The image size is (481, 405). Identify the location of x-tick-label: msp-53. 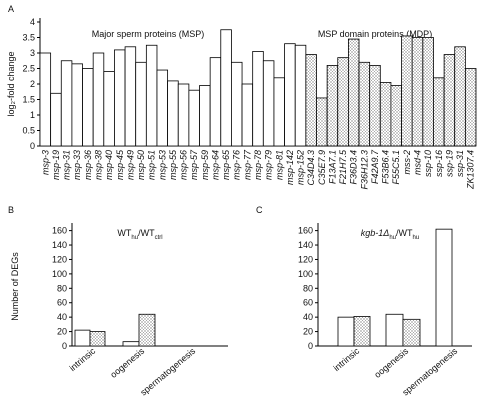
(162, 165).